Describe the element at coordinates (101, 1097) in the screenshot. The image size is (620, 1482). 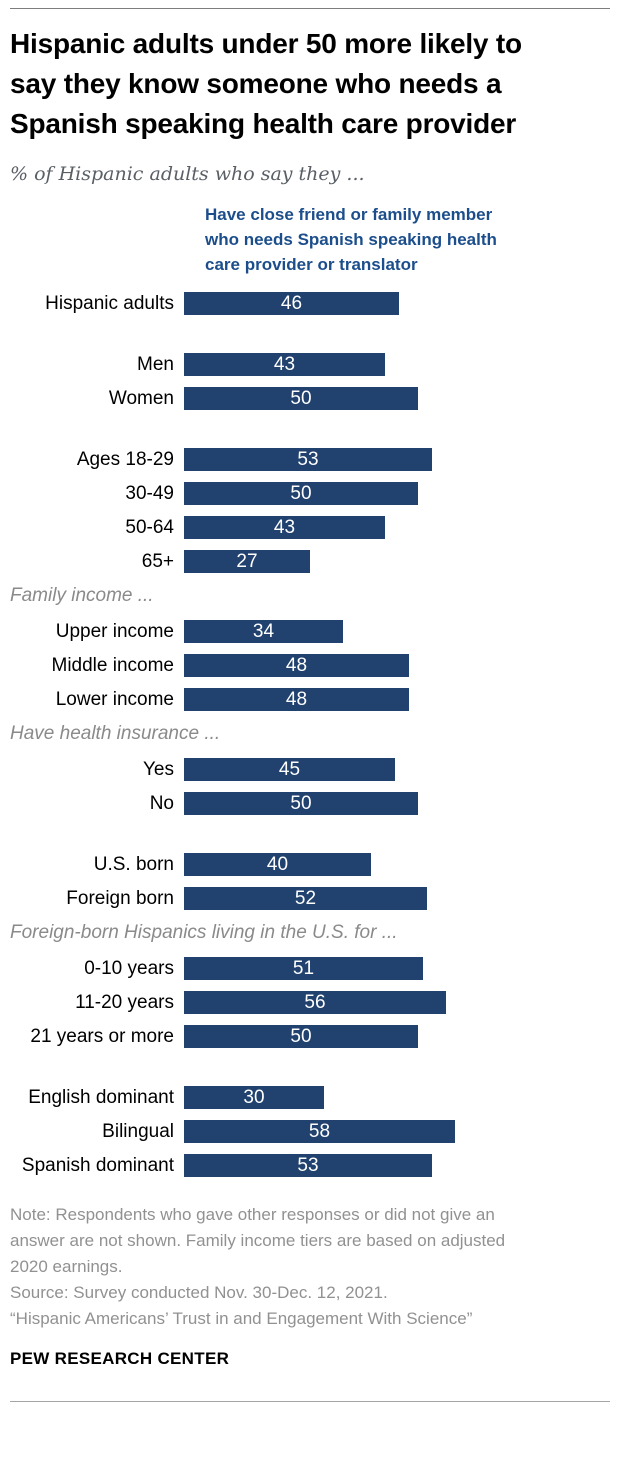
I see `category-label: English dominant` at that location.